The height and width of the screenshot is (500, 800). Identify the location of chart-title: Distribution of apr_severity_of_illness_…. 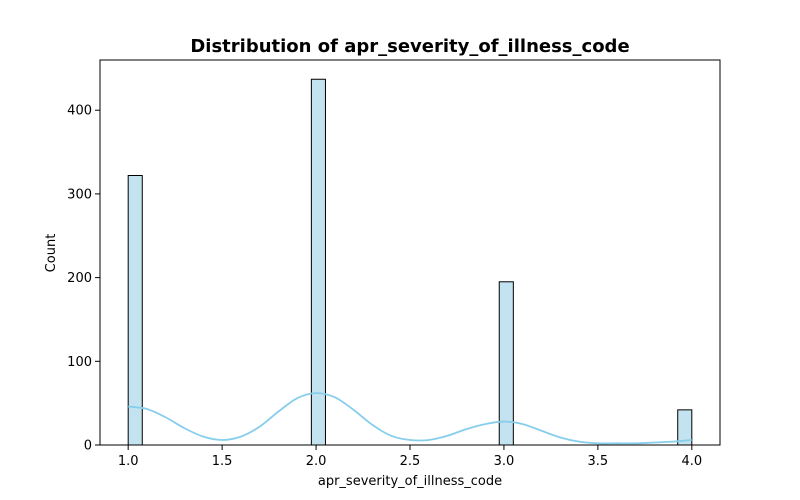
(409, 46).